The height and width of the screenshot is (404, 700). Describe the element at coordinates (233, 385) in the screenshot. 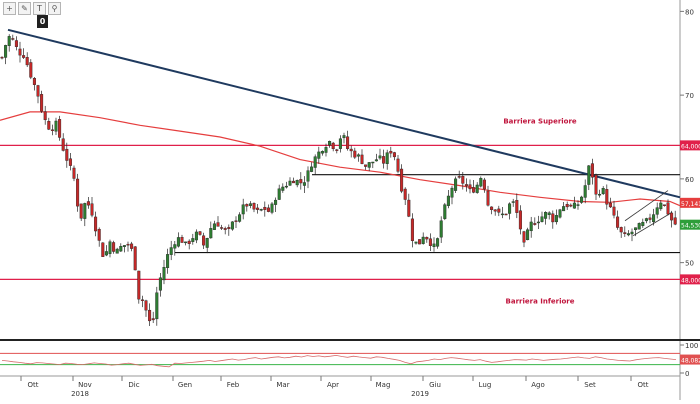

I see `x-tick-label: Feb` at that location.